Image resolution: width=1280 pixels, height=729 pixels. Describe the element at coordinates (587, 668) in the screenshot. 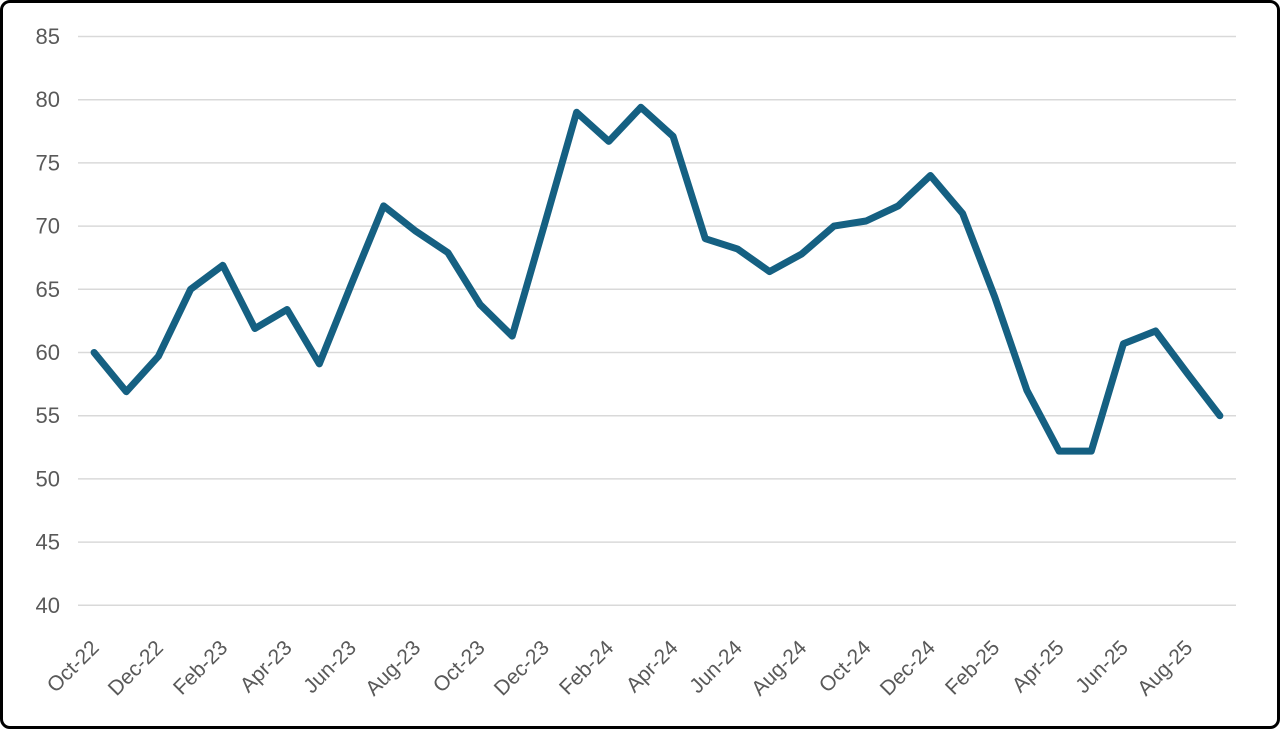

I see `x-axis-tick-label: Feb-24` at that location.